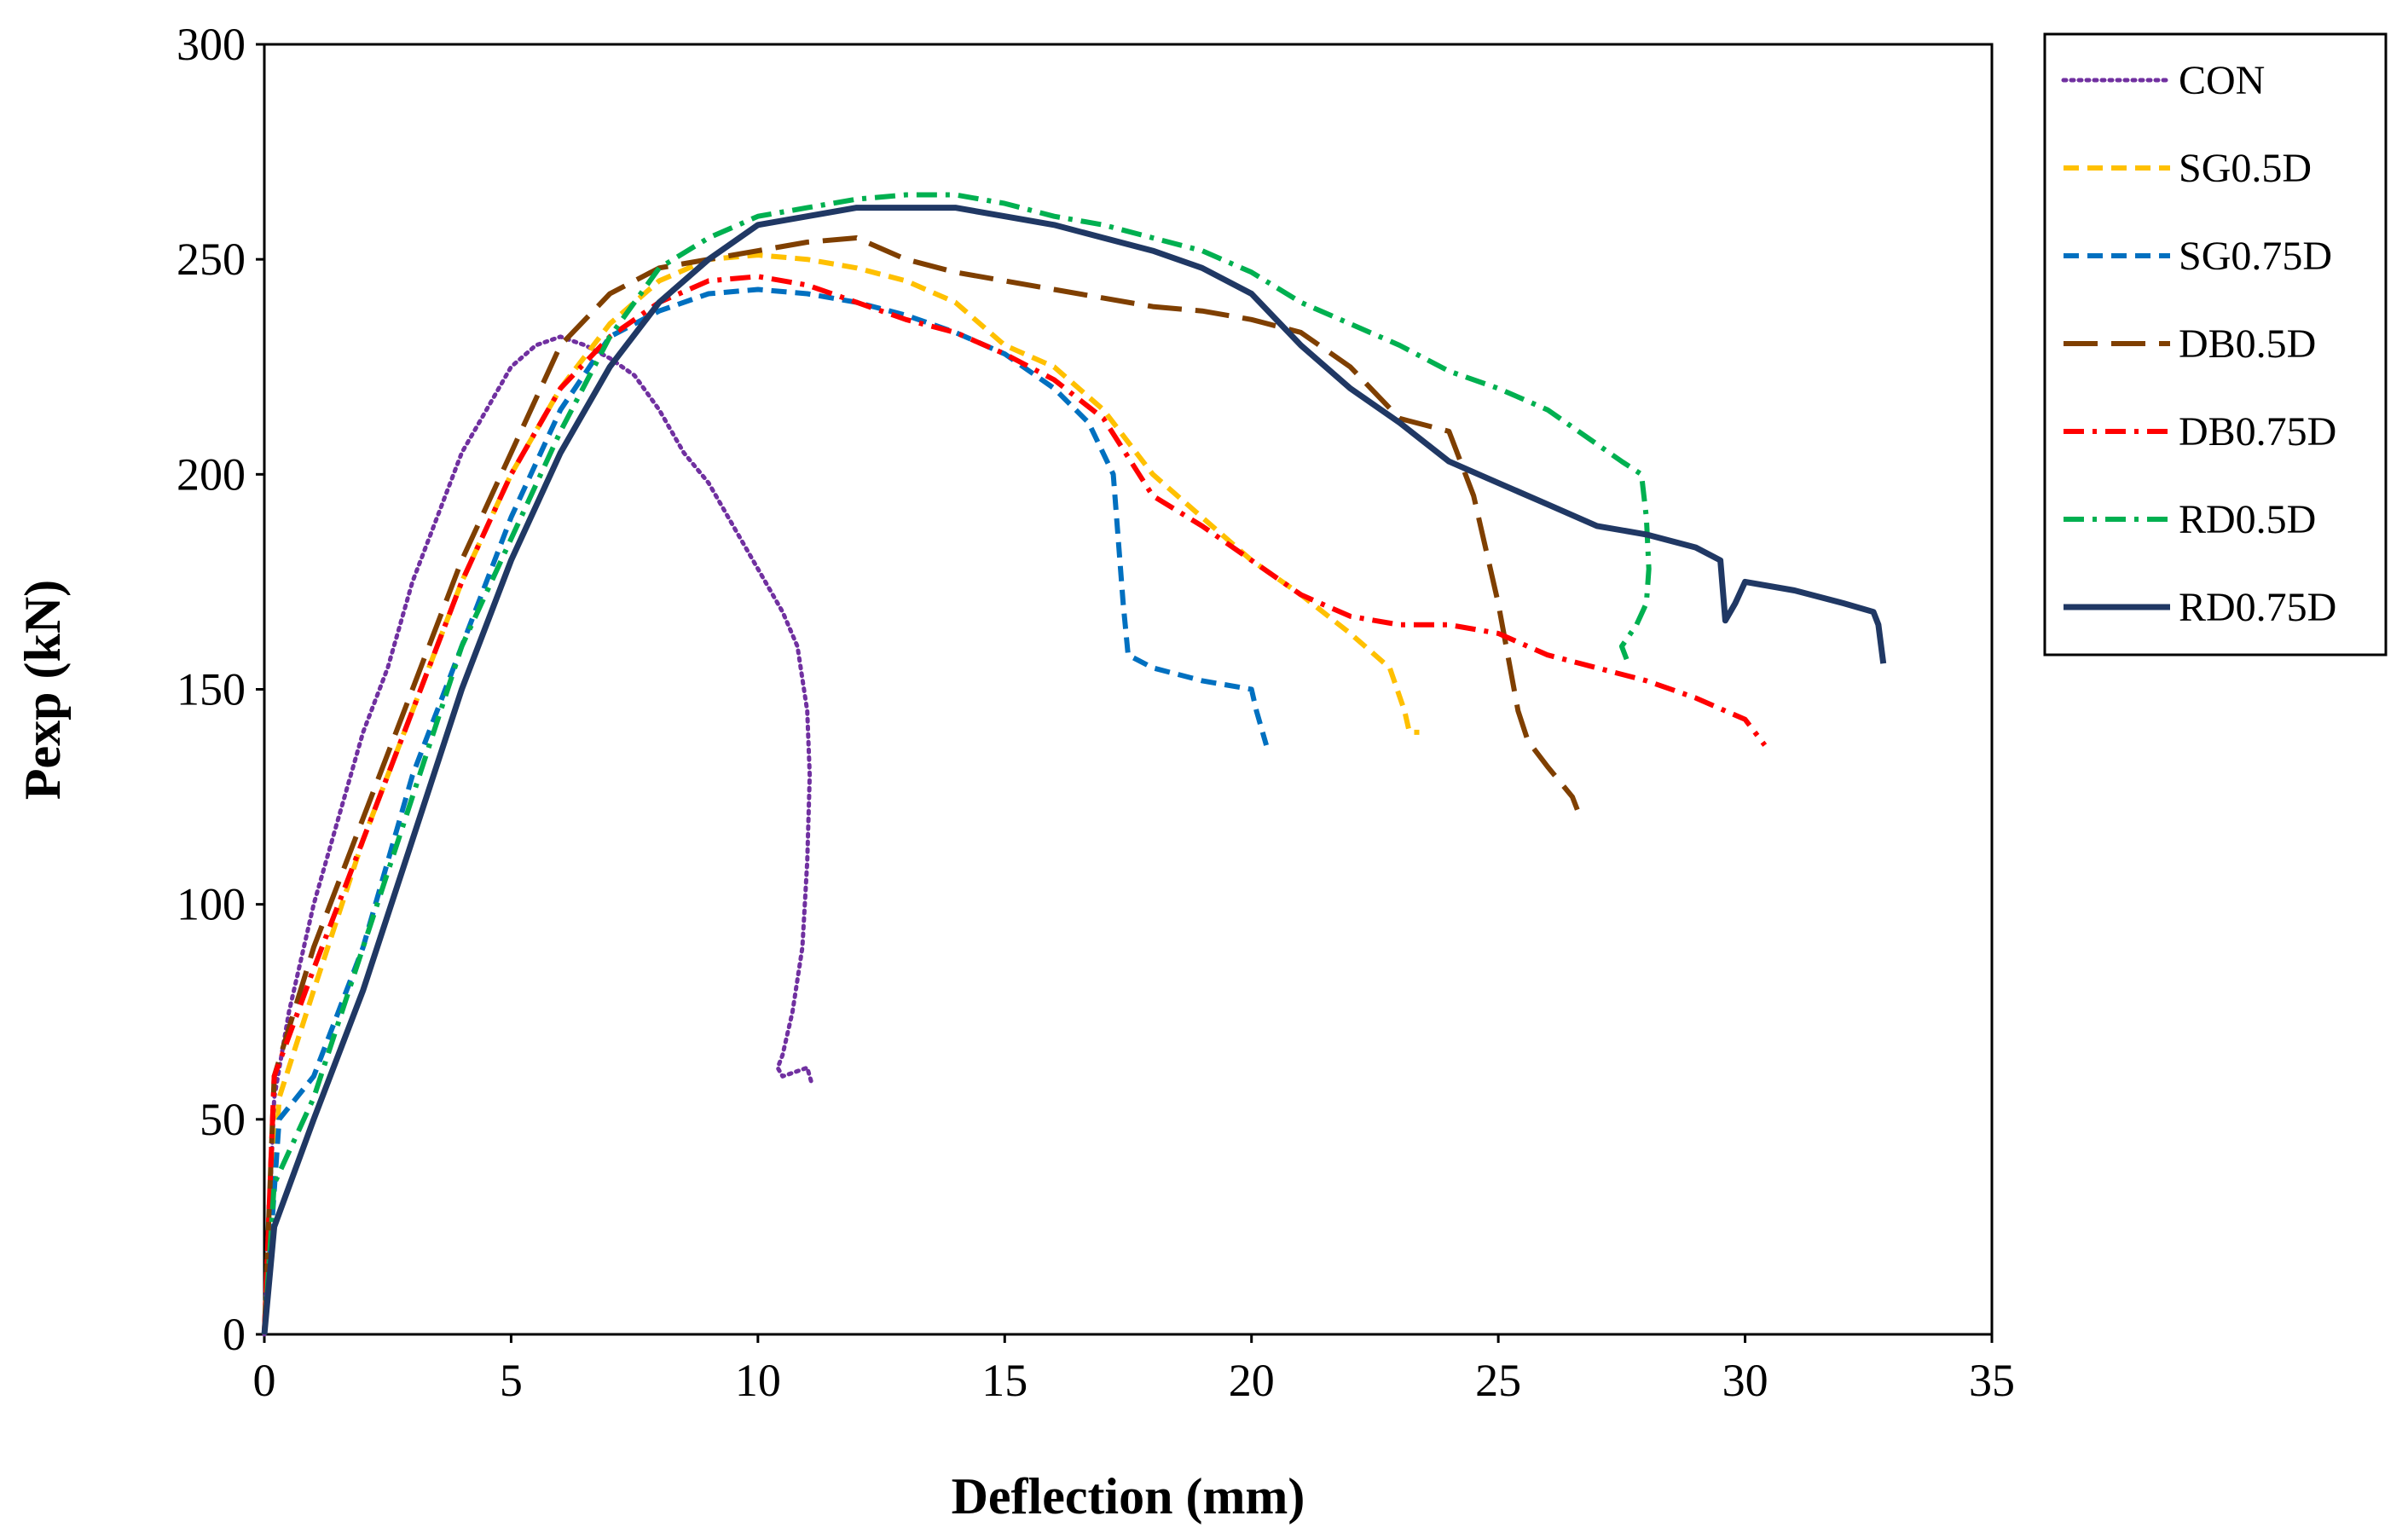  Describe the element at coordinates (1498, 1380) in the screenshot. I see `x-tick-label: 25` at that location.